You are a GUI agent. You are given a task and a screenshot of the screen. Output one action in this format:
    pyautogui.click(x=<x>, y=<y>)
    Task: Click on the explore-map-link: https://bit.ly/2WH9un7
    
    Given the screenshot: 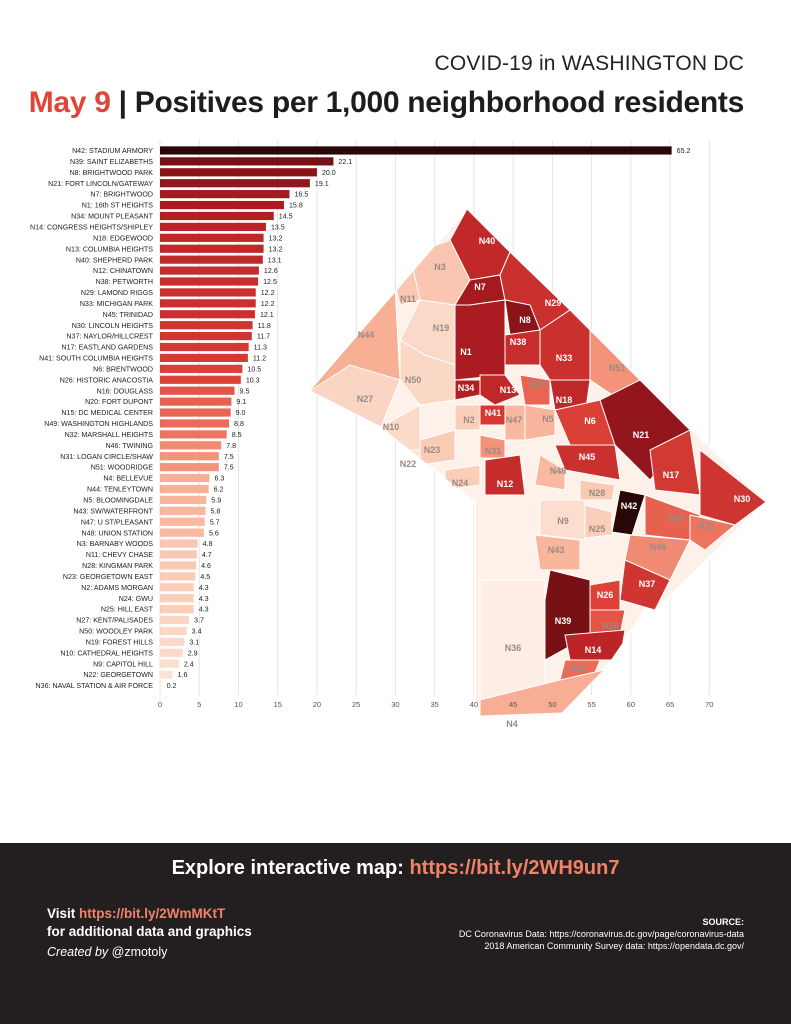 What is the action you would take?
    pyautogui.click(x=514, y=868)
    